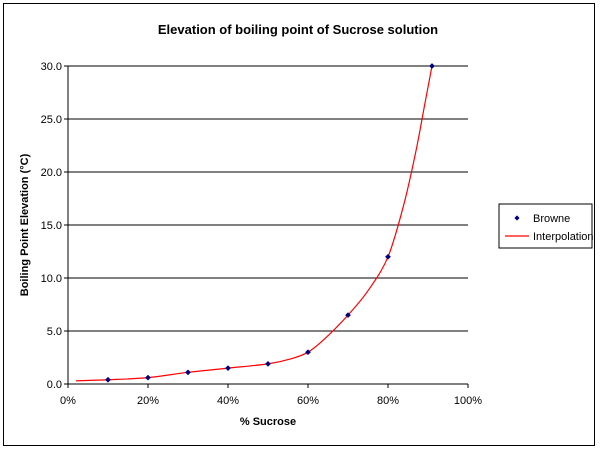 This screenshot has height=450, width=600. What do you see at coordinates (148, 401) in the screenshot?
I see `x-tick-label: 20%` at bounding box center [148, 401].